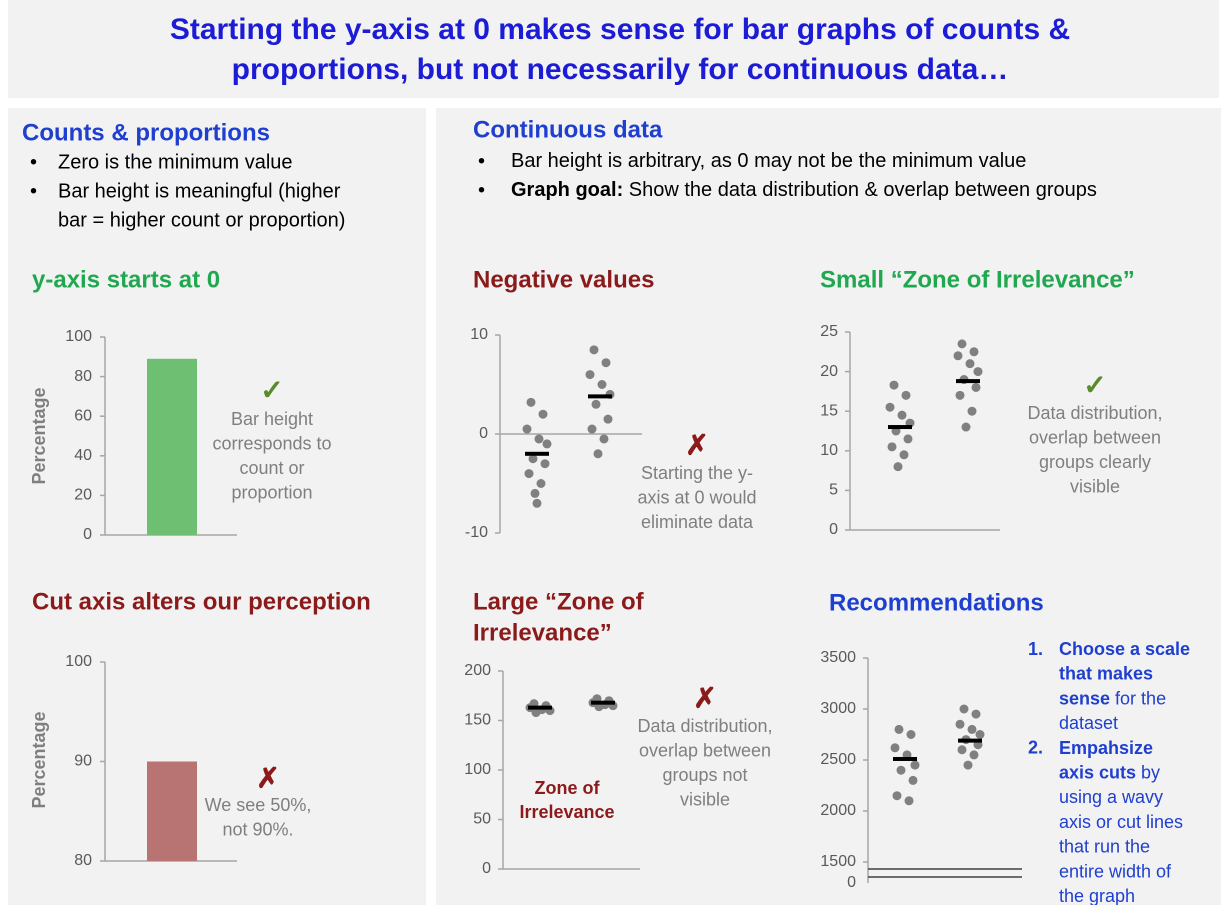 This screenshot has height=905, width=1221. I want to click on recommendation-segment: entire width of, so click(1115, 871).